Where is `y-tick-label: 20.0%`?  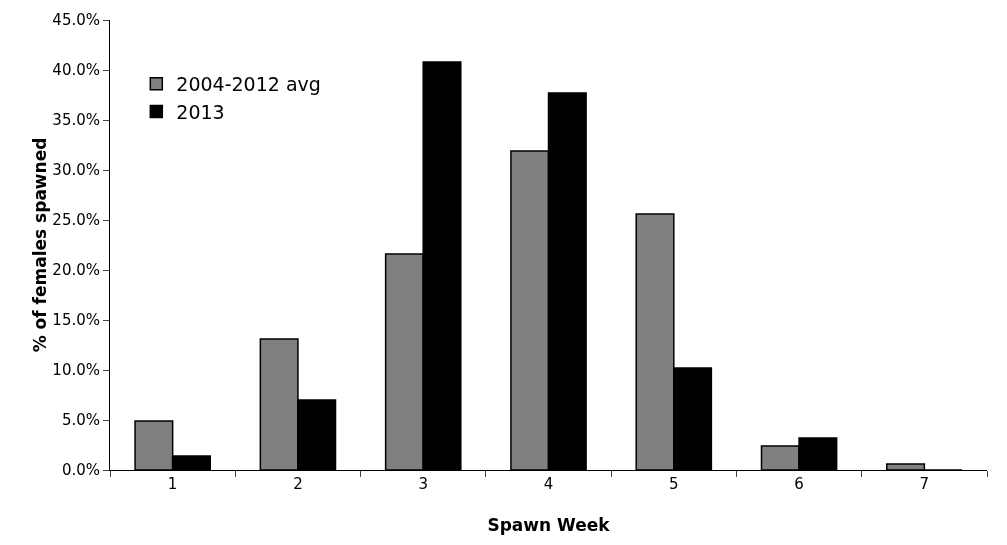 y-tick-label: 20.0% is located at coordinates (76, 270).